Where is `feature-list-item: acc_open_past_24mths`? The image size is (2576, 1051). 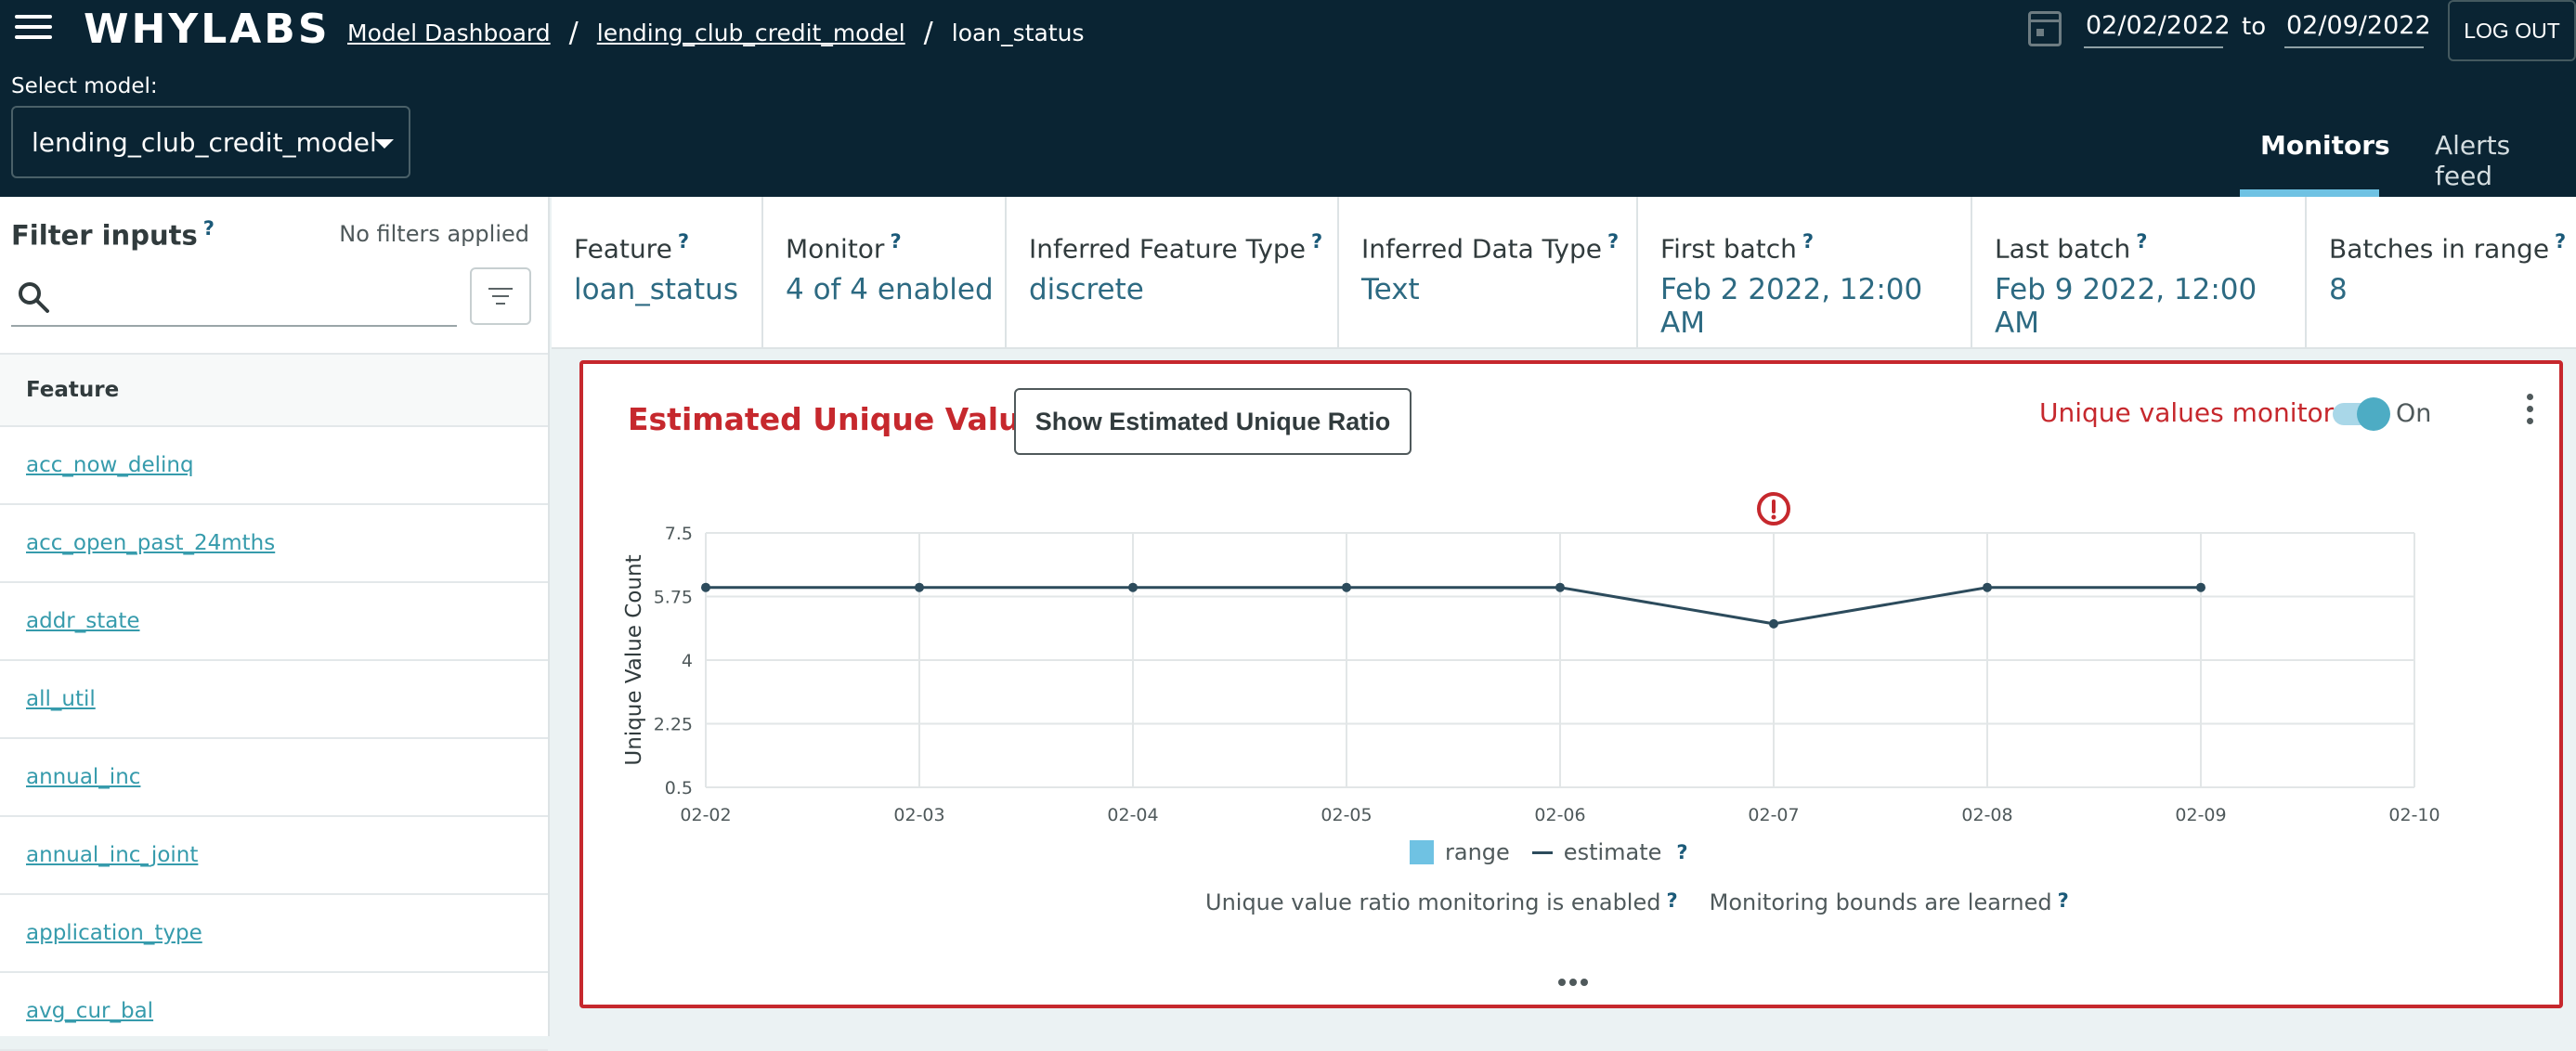 feature-list-item: acc_open_past_24mths is located at coordinates (274, 544).